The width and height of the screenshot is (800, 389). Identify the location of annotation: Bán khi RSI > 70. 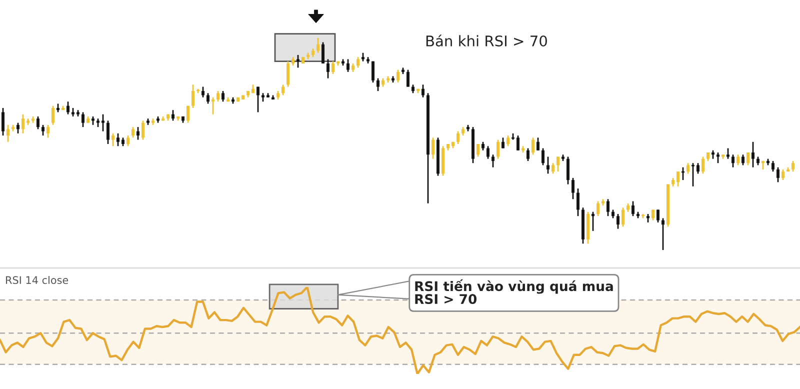
(486, 40).